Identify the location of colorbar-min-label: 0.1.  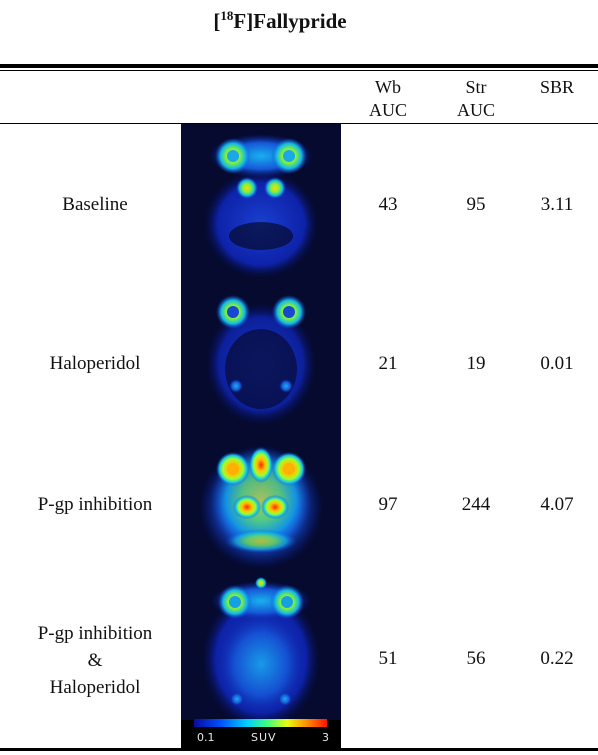
(206, 737).